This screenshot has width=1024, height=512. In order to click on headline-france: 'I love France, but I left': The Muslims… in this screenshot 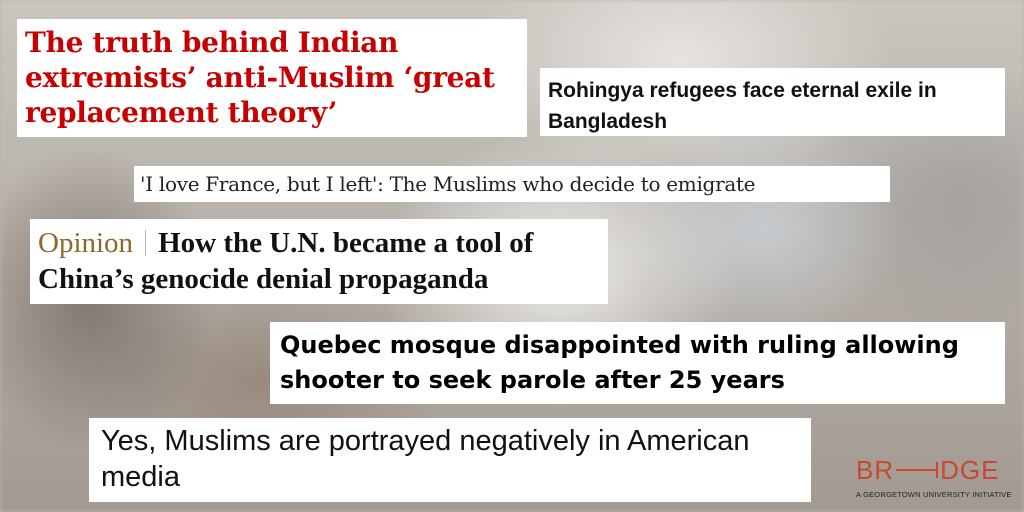, I will do `click(512, 184)`.